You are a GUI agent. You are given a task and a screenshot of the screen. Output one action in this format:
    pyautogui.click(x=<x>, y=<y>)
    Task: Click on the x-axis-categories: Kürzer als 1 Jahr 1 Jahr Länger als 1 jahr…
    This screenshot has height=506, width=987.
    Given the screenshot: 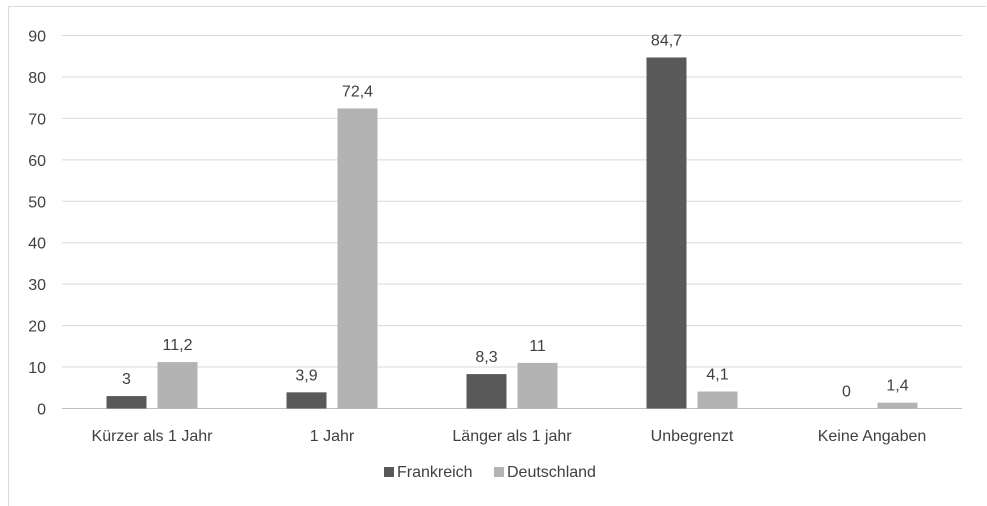 What is the action you would take?
    pyautogui.click(x=509, y=436)
    